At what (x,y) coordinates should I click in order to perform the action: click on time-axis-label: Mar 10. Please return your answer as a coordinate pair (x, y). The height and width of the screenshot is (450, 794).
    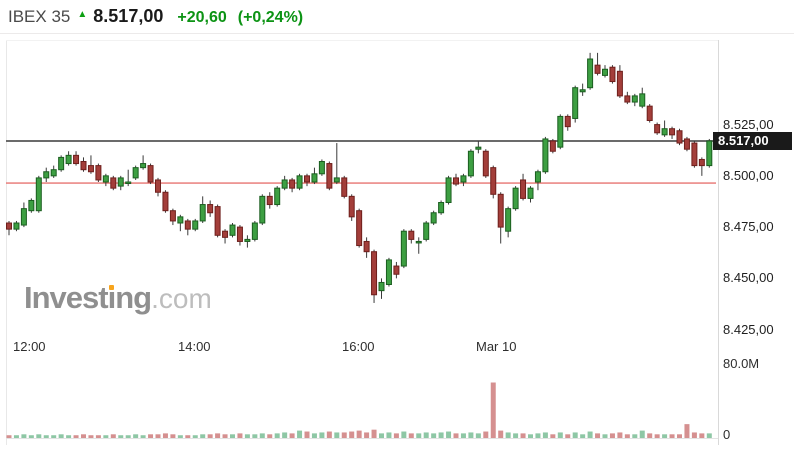
    Looking at the image, I should click on (496, 346).